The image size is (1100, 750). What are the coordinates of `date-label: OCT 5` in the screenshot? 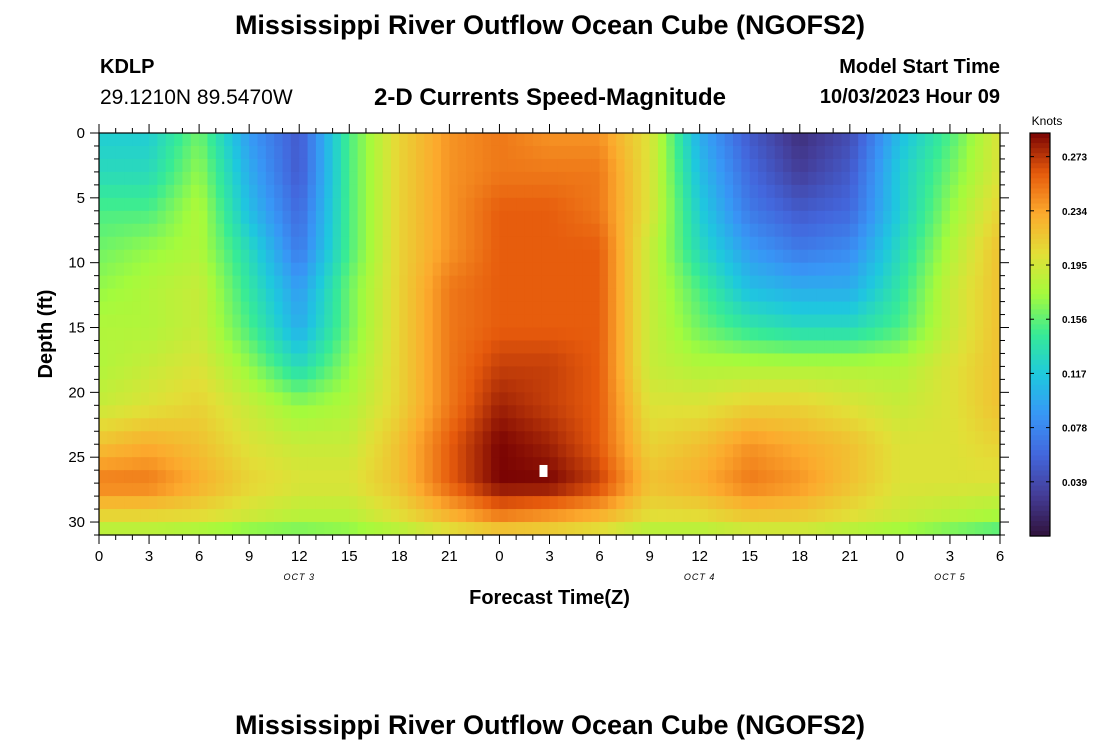 It's located at (950, 577).